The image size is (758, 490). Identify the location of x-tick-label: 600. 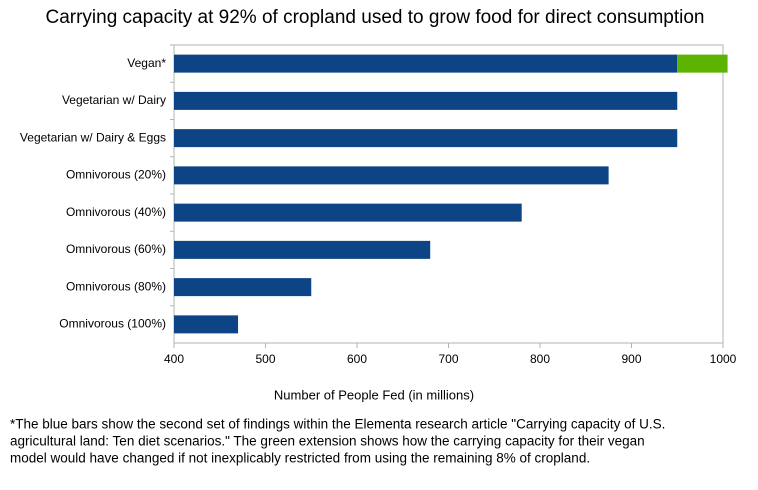
(357, 359).